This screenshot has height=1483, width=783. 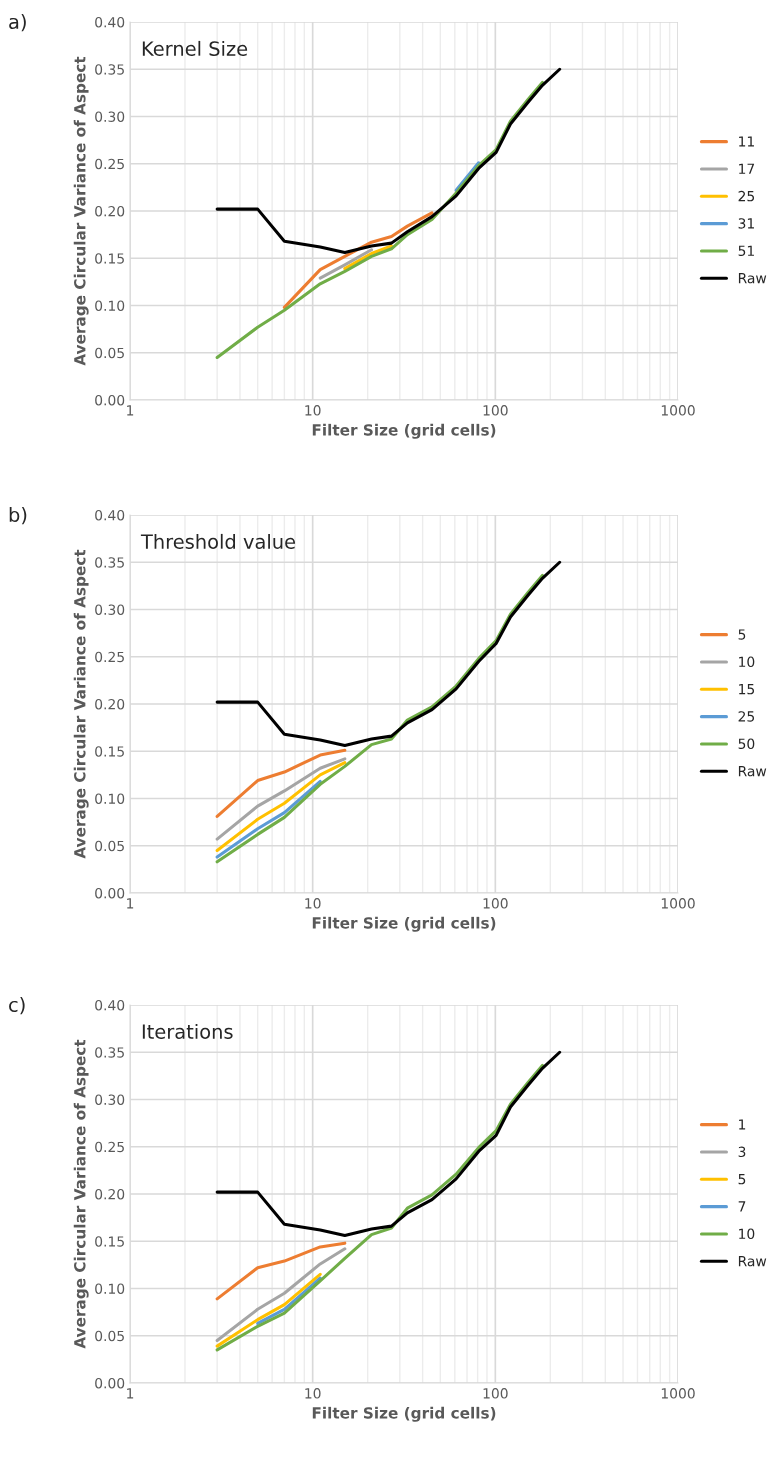 I want to click on text: a), so click(x=17, y=23).